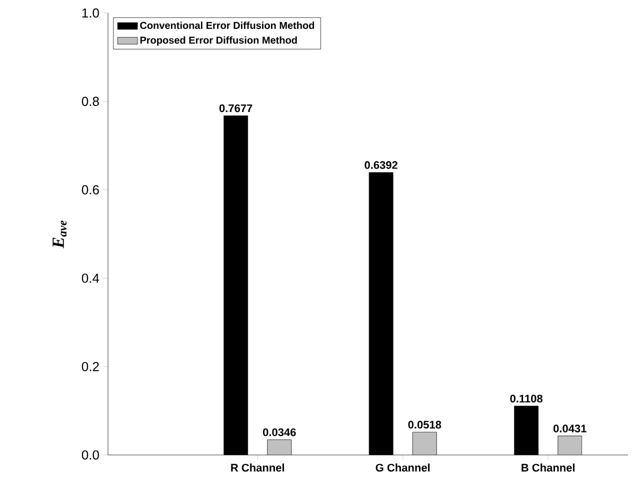 Image resolution: width=640 pixels, height=479 pixels. Describe the element at coordinates (403, 468) in the screenshot. I see `x-tick-label: G Channel` at that location.